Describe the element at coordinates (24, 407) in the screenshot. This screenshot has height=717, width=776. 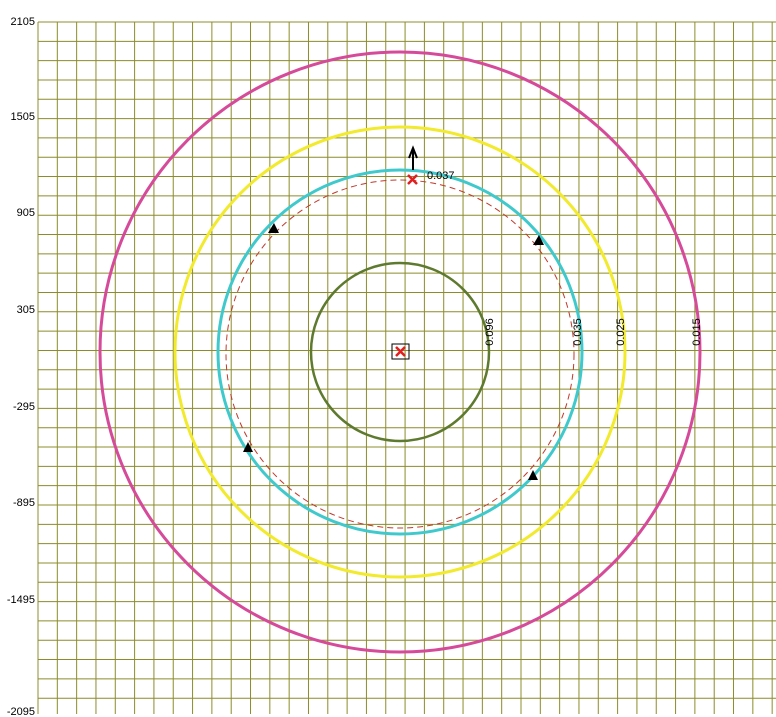
I see `y-tick-label: -295` at that location.